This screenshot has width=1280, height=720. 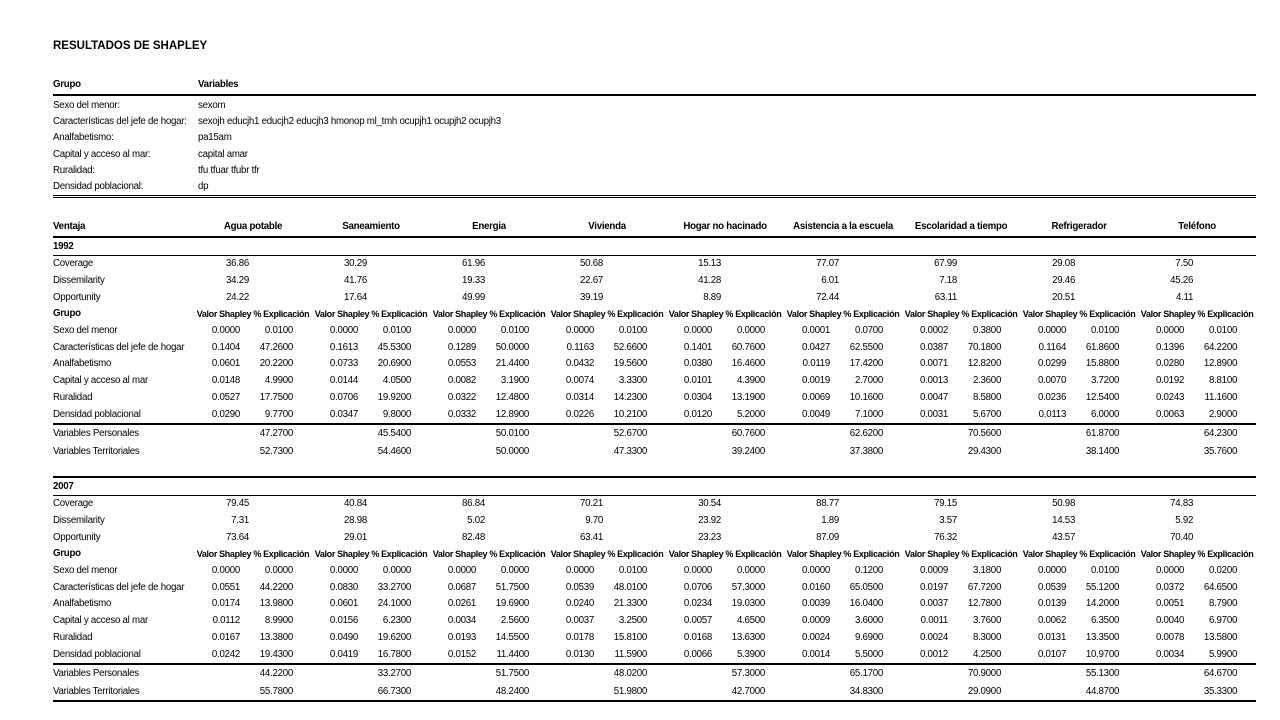 What do you see at coordinates (607, 228) in the screenshot?
I see `column-header-3: Vivienda` at bounding box center [607, 228].